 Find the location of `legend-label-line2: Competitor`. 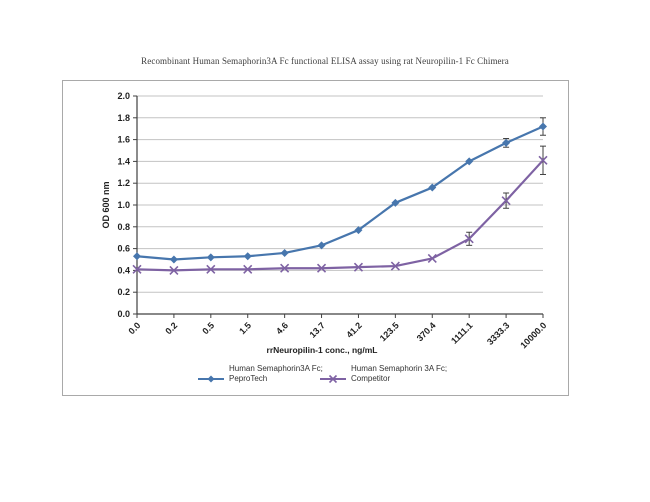

legend-label-line2: Competitor is located at coordinates (371, 378).